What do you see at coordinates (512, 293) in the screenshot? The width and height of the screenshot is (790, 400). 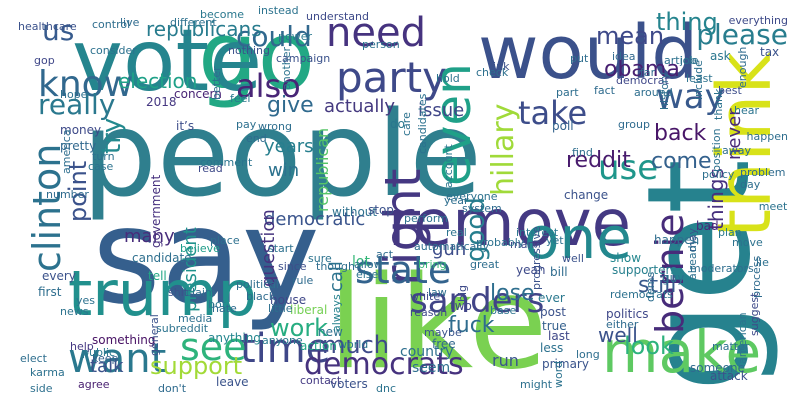 I see `word-lose: lose` at bounding box center [512, 293].